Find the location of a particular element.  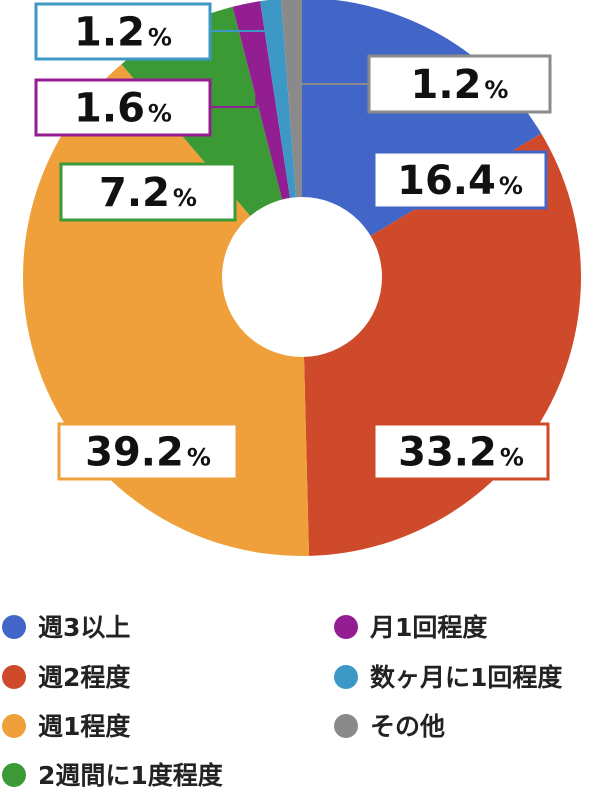

legend-item-1: 週3以上 is located at coordinates (66, 627).